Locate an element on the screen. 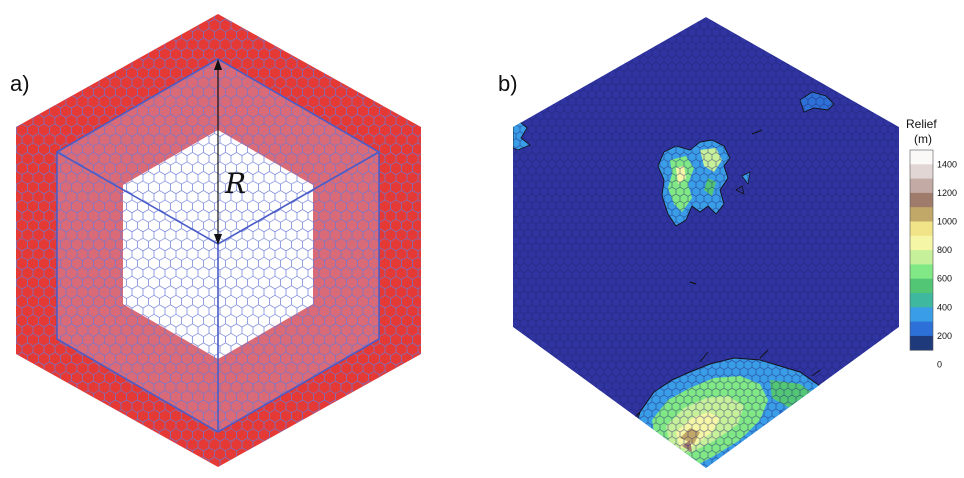 This screenshot has width=964, height=478. panel-a-label: a) is located at coordinates (20, 83).